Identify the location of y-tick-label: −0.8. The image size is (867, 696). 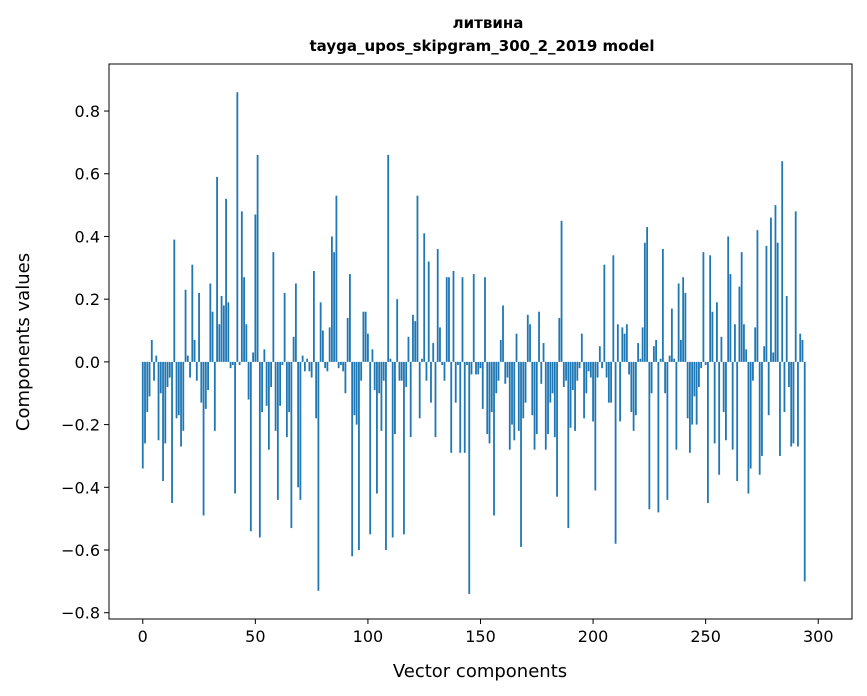
(80, 613).